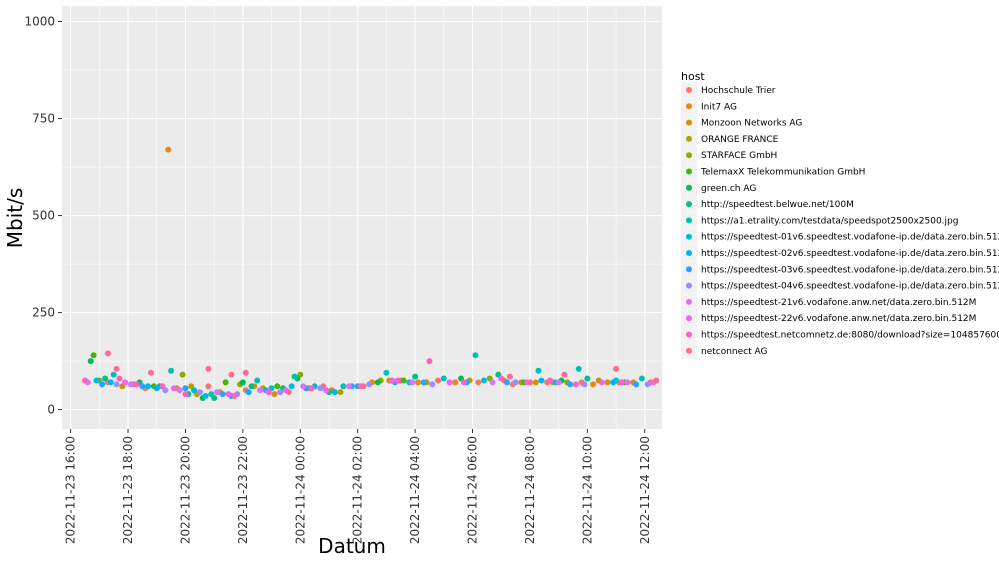 The height and width of the screenshot is (563, 999). I want to click on data-point-series-6: green.ch AG: 70, so click(377, 382).